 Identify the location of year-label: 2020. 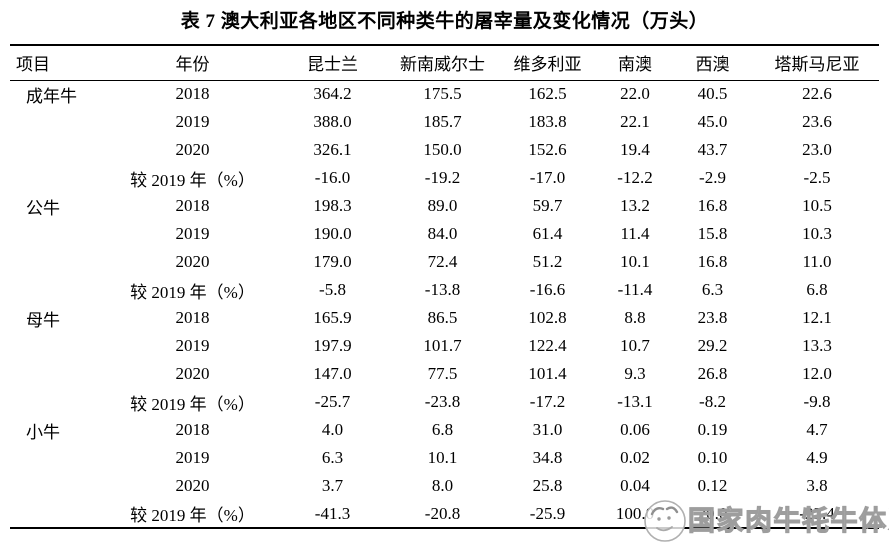
(192, 485).